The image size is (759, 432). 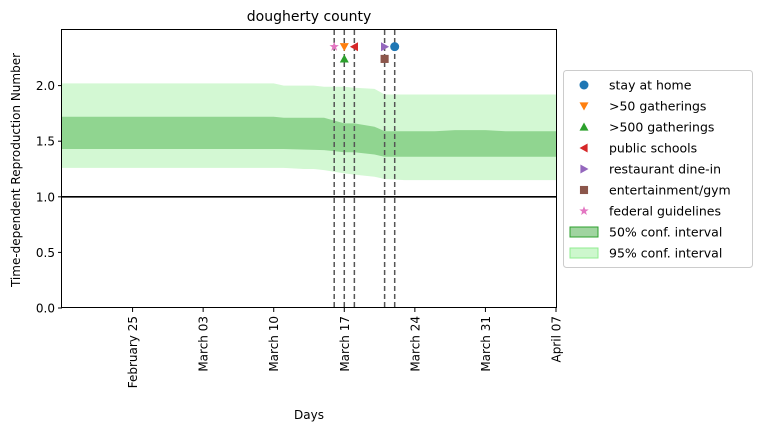 What do you see at coordinates (653, 148) in the screenshot?
I see `legend-entry-label: public schools` at bounding box center [653, 148].